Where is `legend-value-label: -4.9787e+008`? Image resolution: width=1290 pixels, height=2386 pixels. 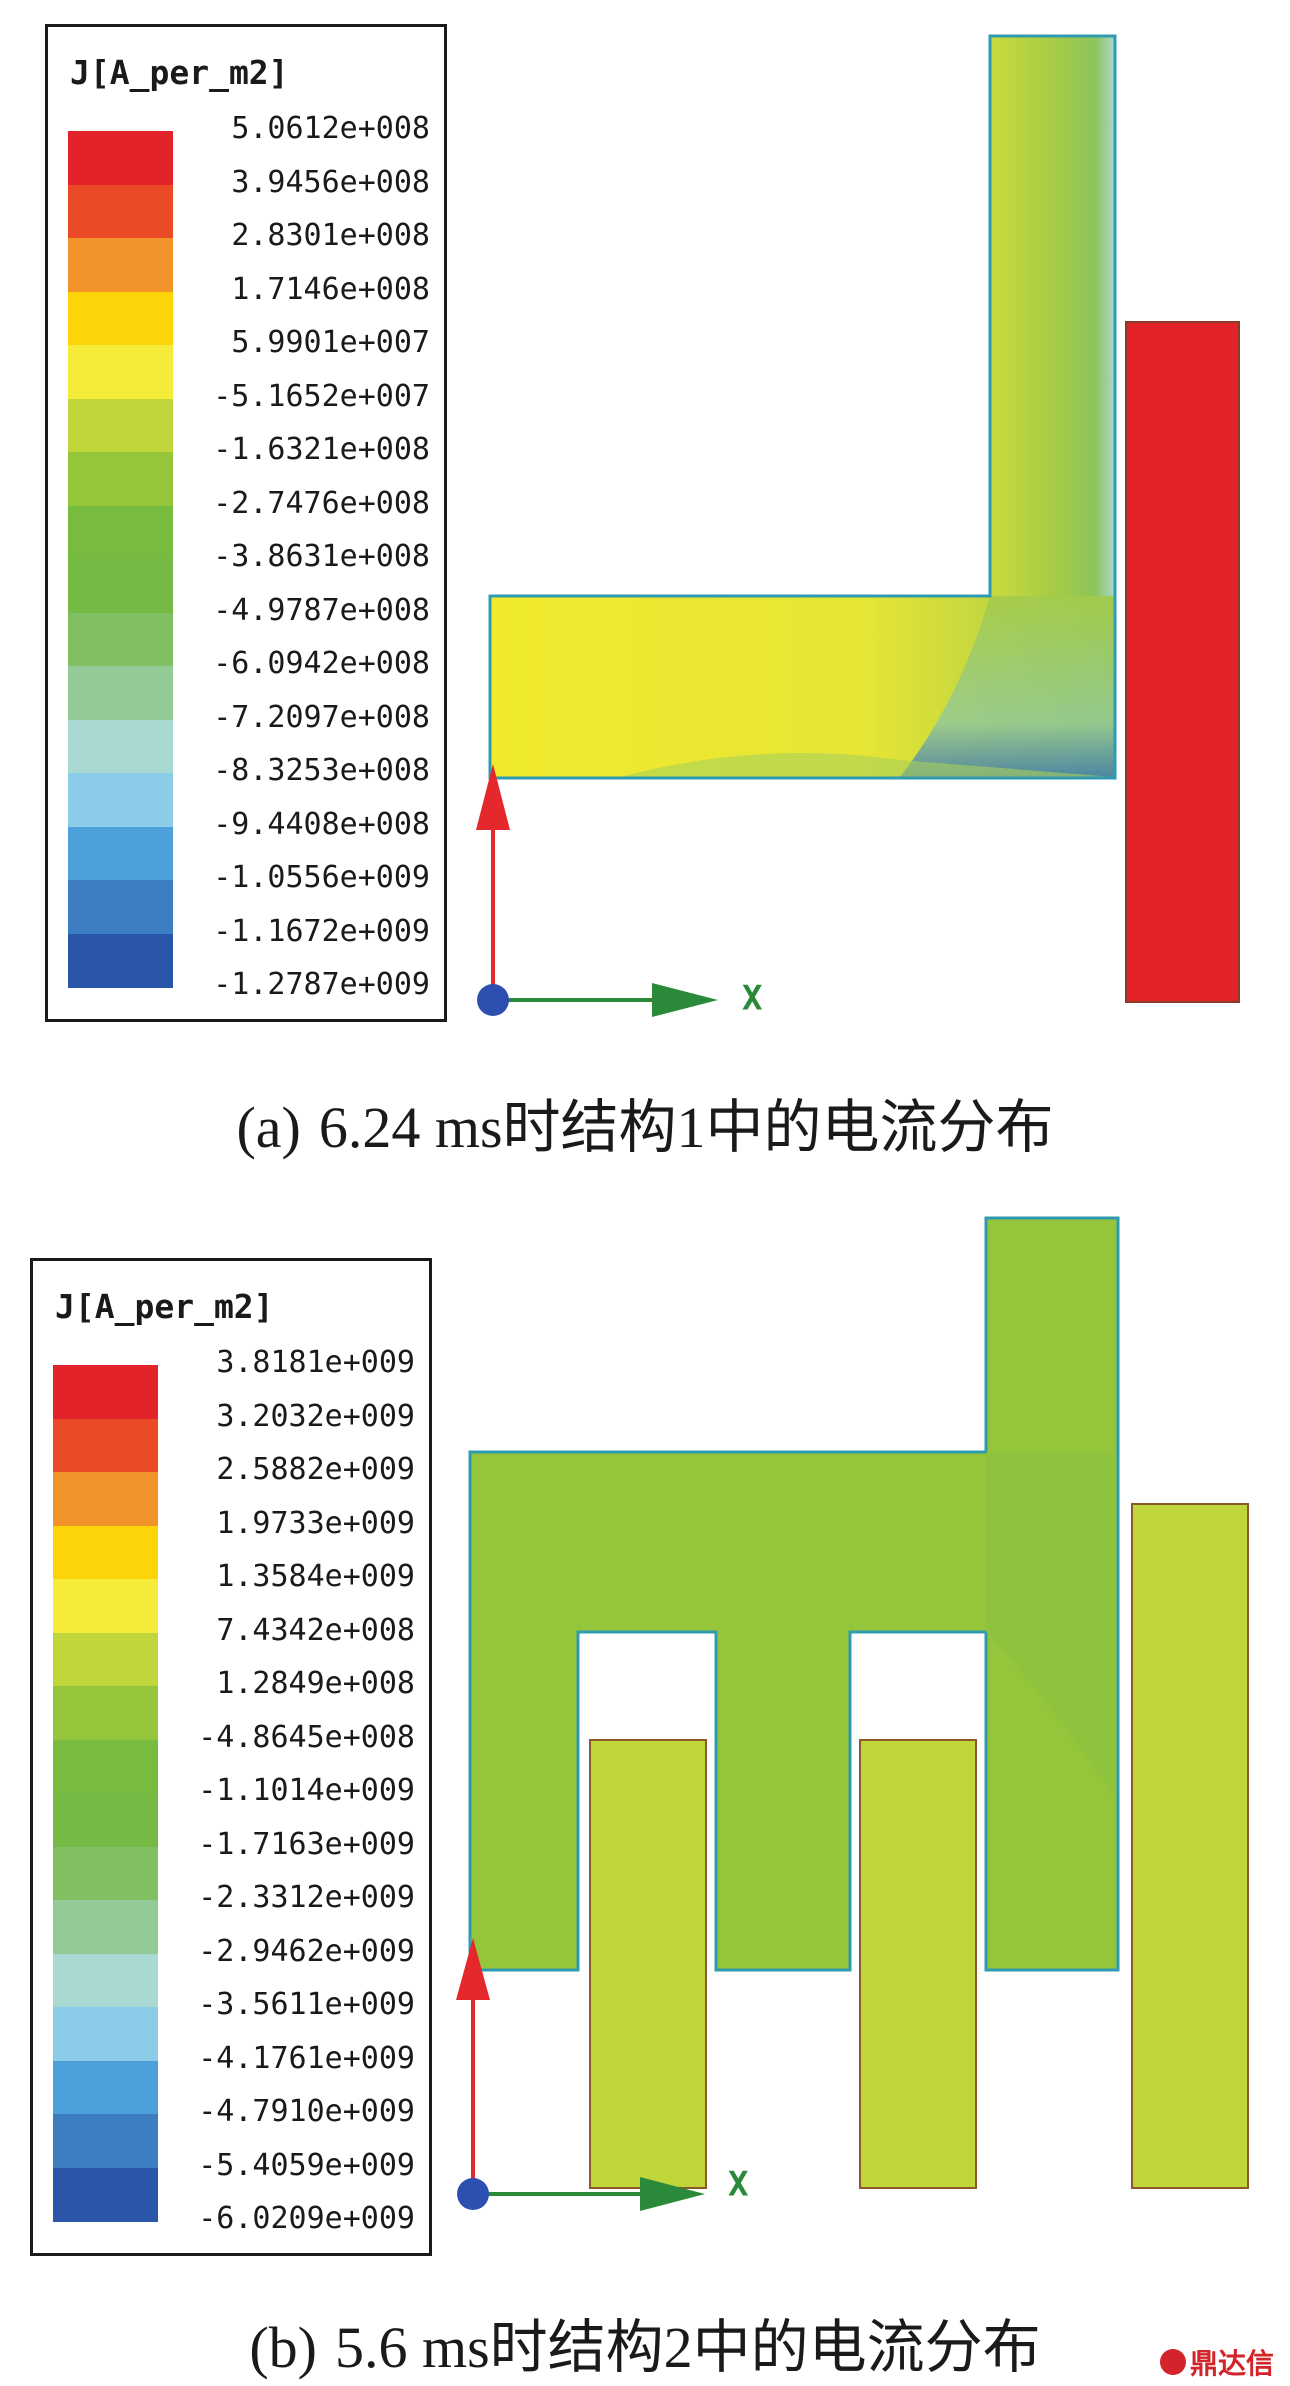
legend-value-label: -4.9787e+008 is located at coordinates (321, 610).